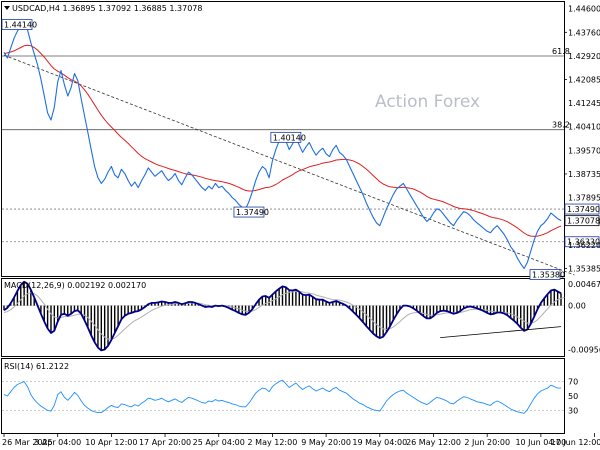 This screenshot has height=450, width=600. I want to click on time-axis-tick-label: 17 Jun 12:00, so click(575, 442).